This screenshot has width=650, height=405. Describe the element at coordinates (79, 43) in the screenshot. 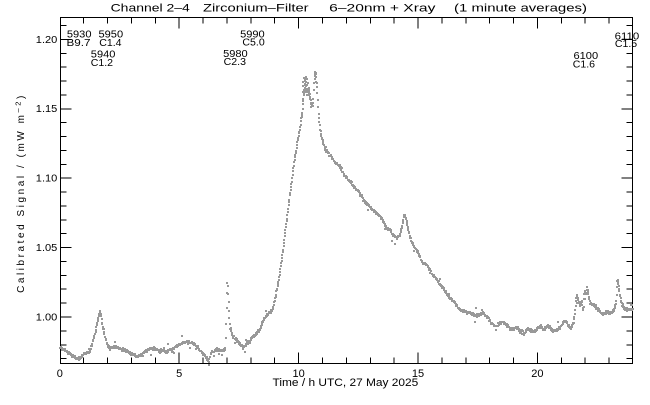

I see `svg-text: B9.7` at that location.